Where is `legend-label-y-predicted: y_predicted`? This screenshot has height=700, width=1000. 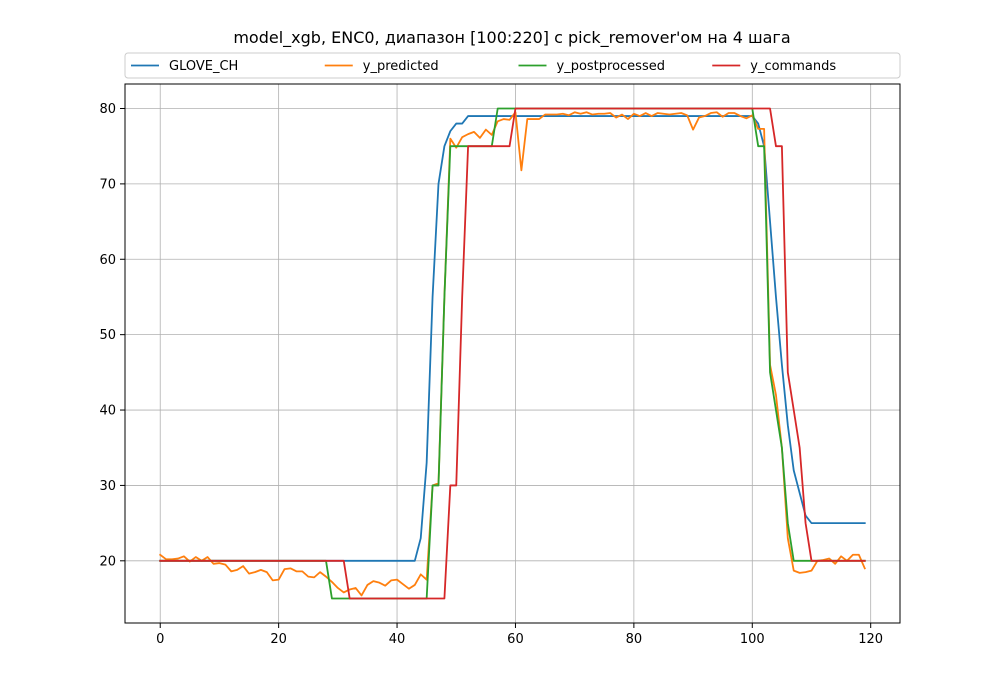 legend-label-y-predicted: y_predicted is located at coordinates (401, 66).